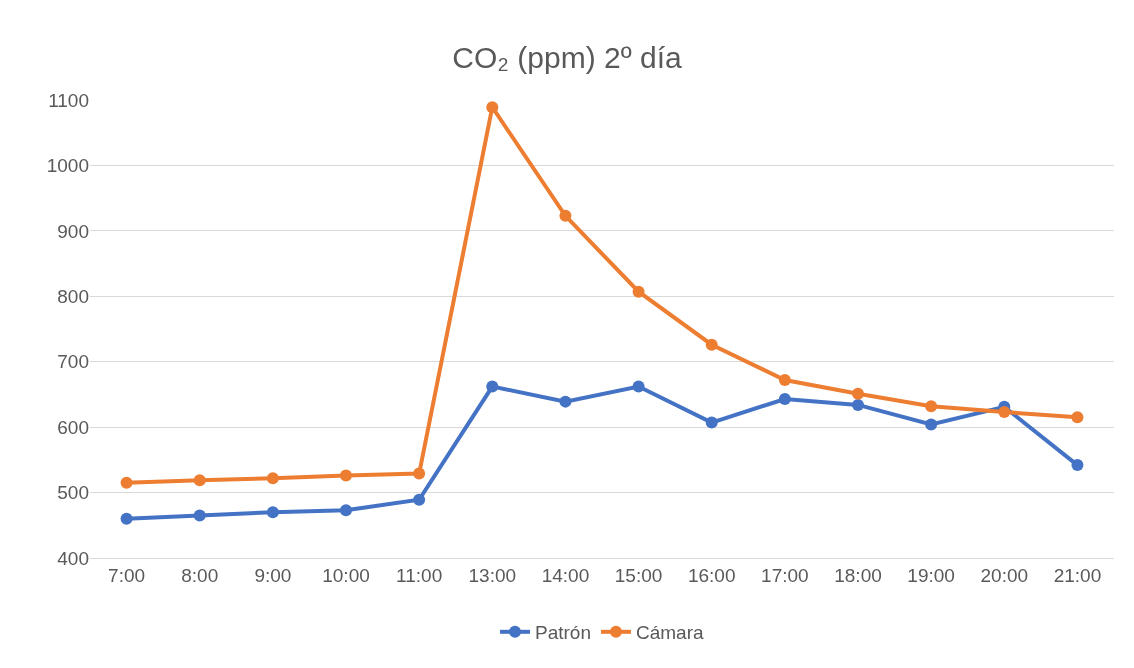 The image size is (1134, 668). I want to click on x-tick-label: 16:00, so click(711, 575).